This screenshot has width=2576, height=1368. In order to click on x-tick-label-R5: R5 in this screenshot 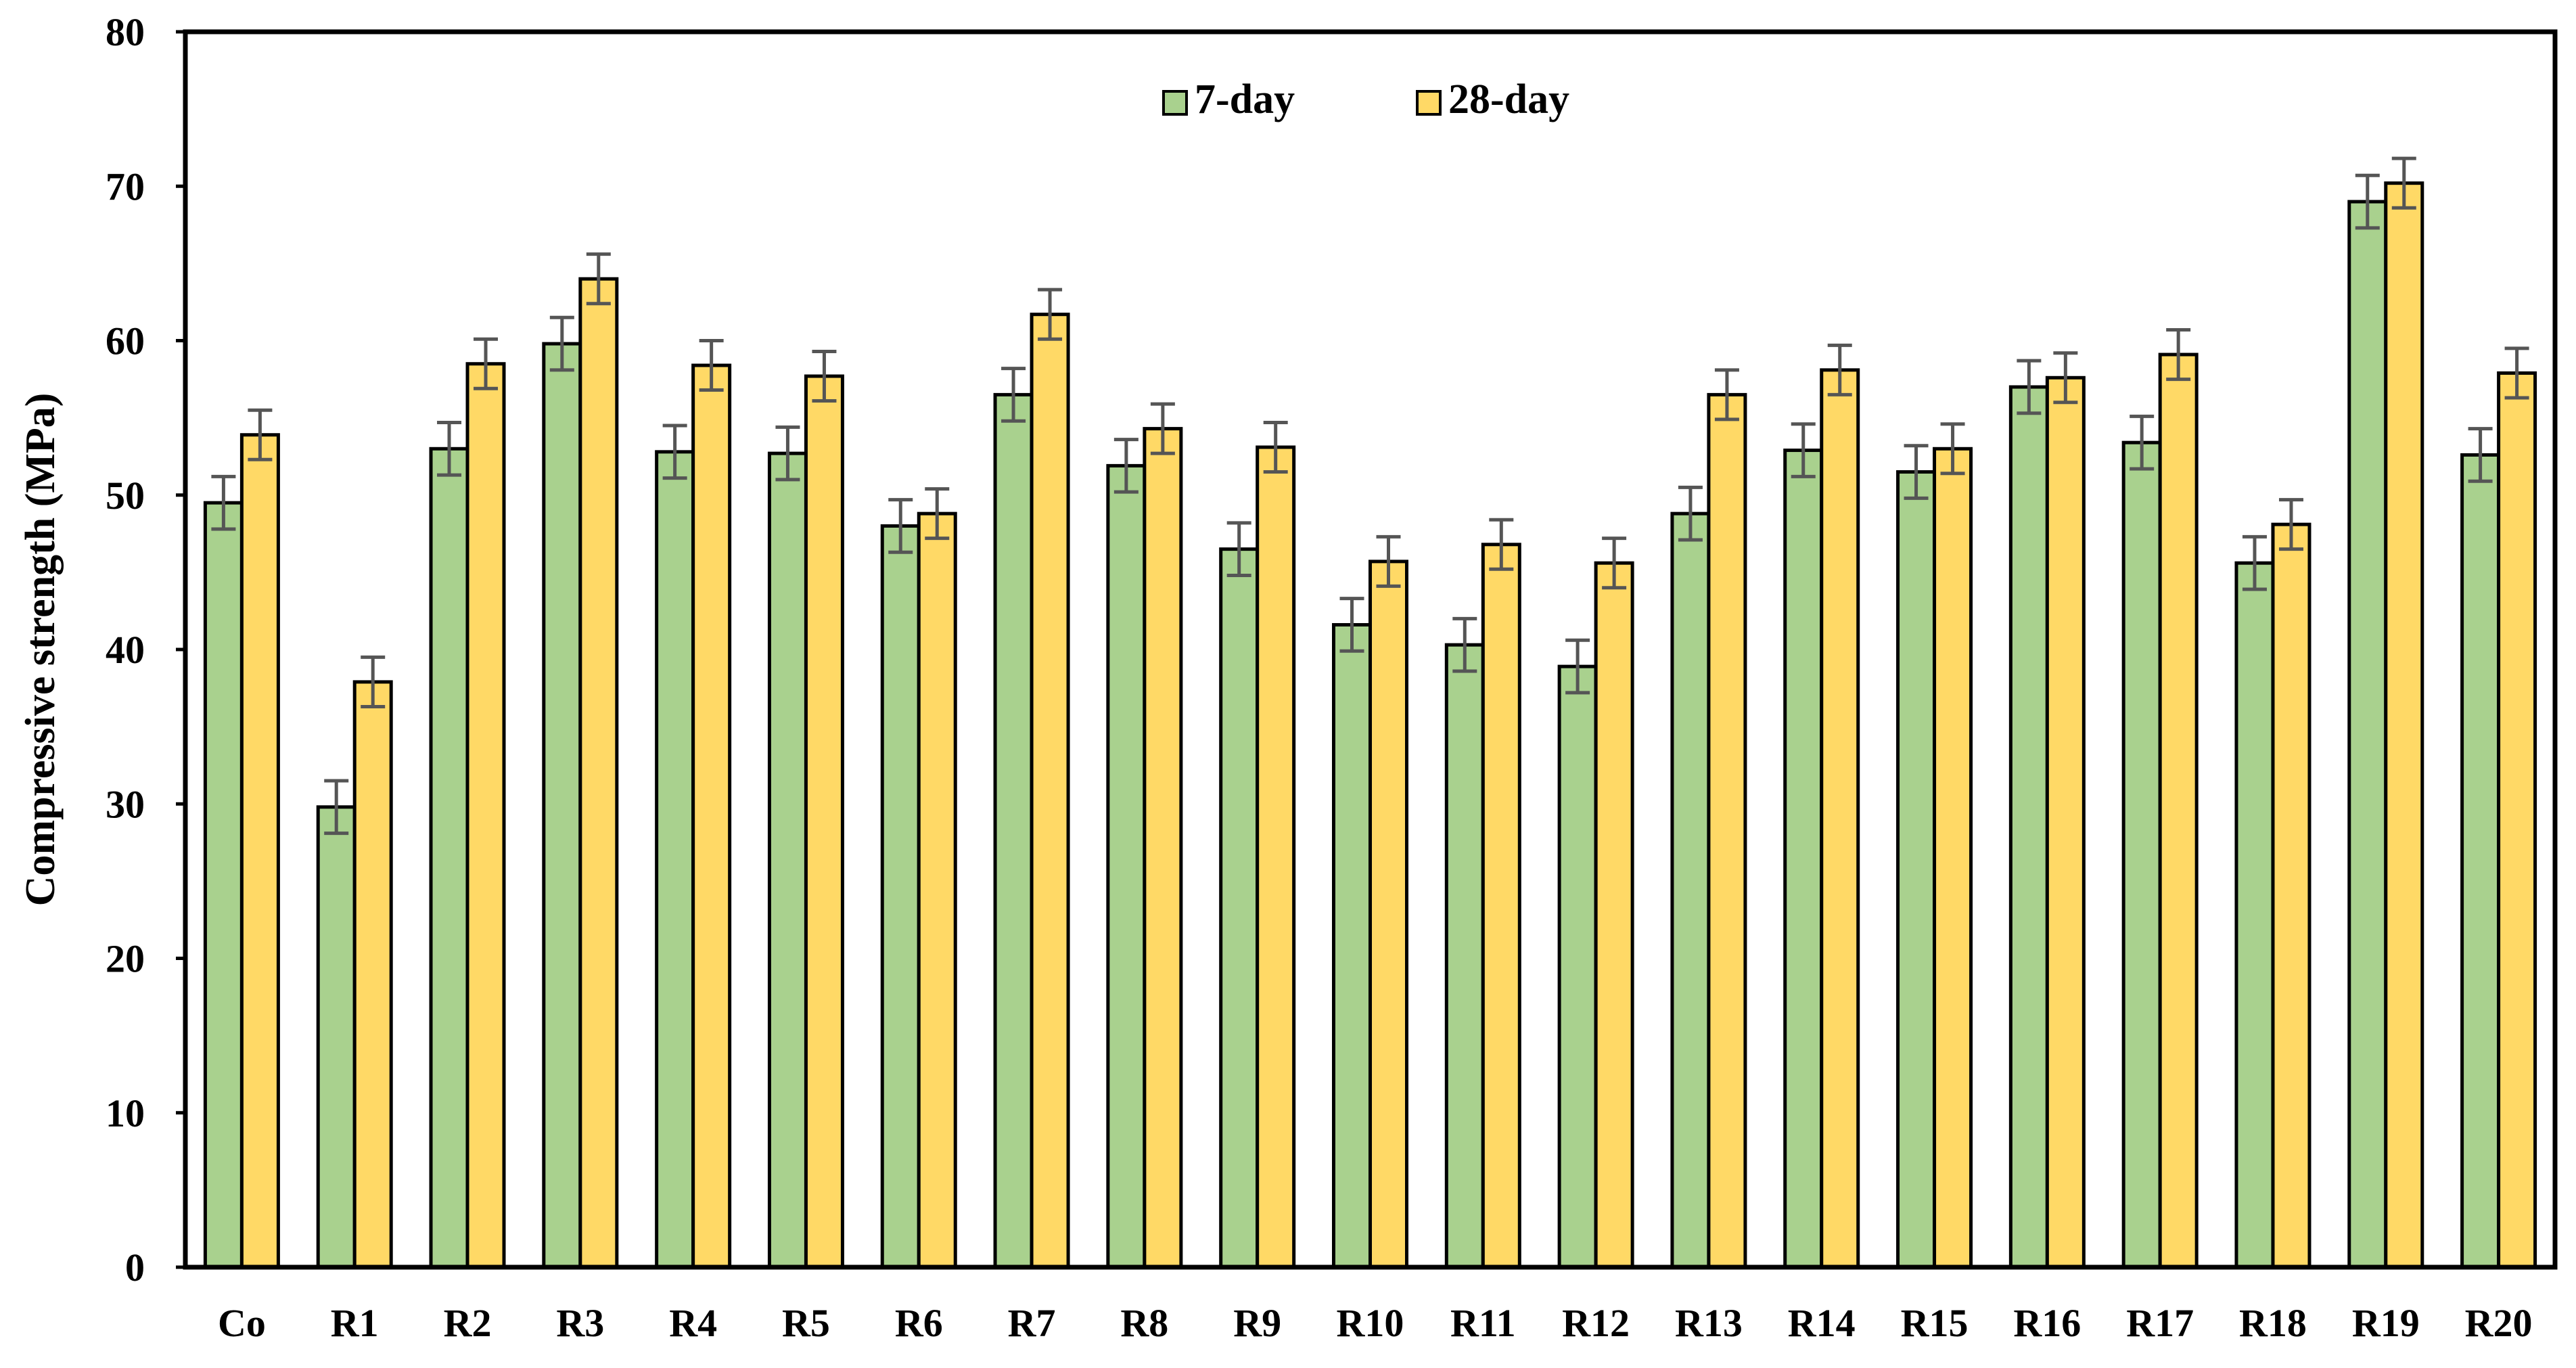, I will do `click(806, 1323)`.